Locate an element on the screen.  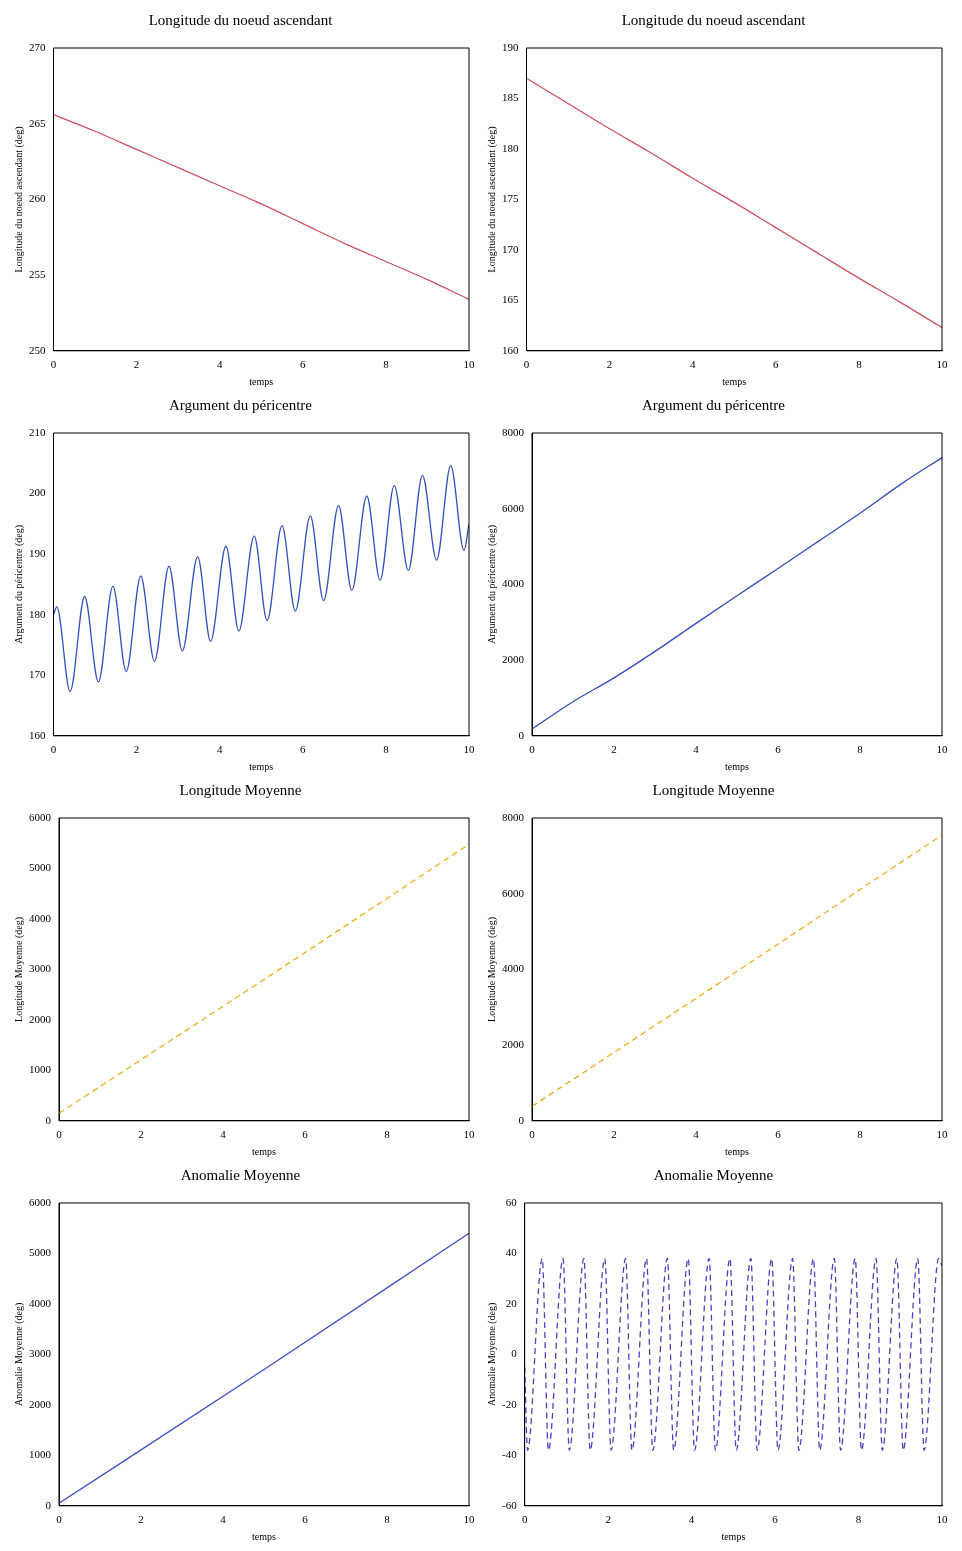
y-tick-label: 3000 is located at coordinates (40, 1353).